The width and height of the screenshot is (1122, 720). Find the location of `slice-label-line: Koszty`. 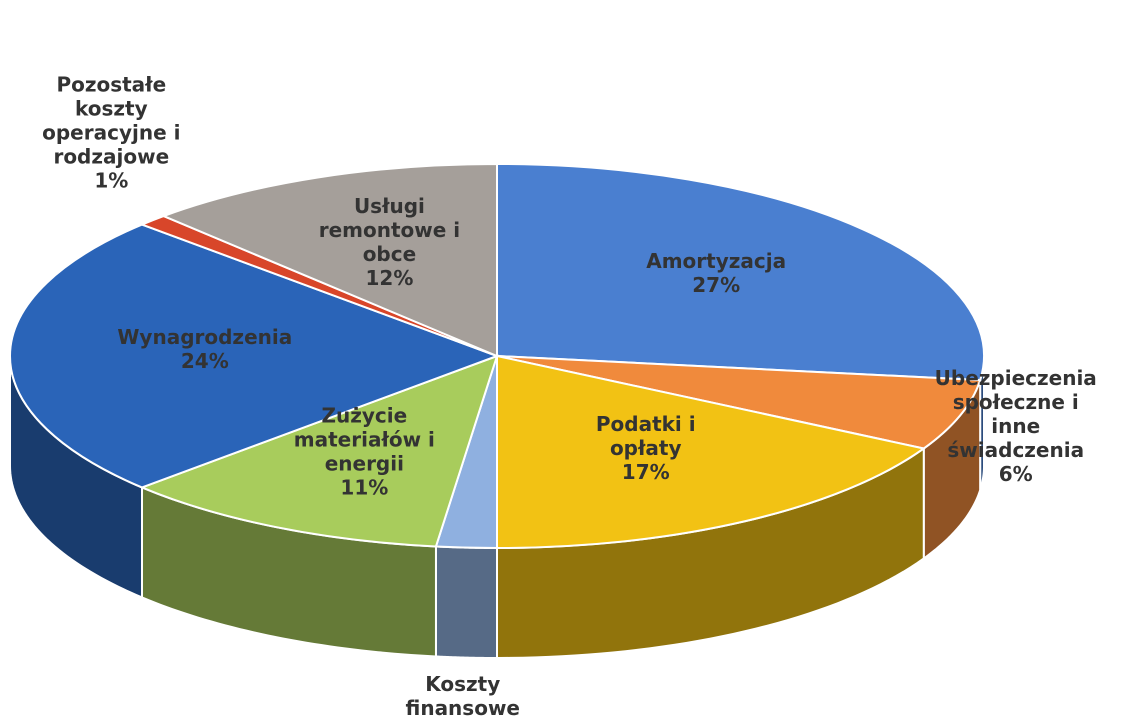

slice-label-line: Koszty is located at coordinates (462, 684).